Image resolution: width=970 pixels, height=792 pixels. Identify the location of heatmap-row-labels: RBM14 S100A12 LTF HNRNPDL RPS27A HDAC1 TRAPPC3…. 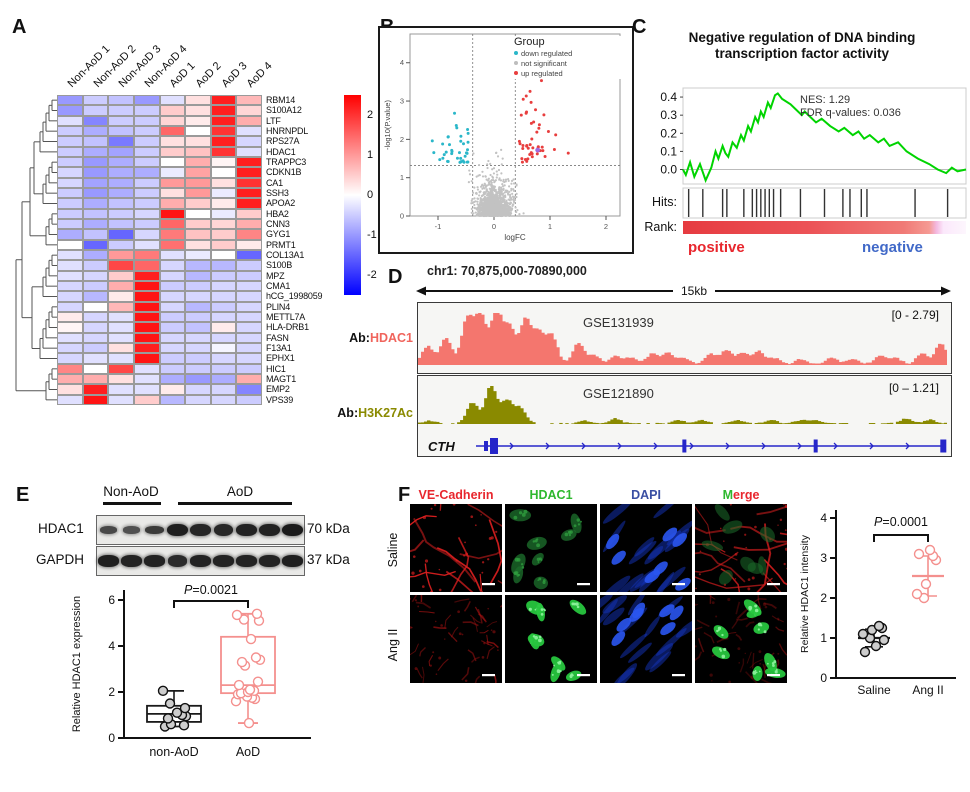
(294, 250).